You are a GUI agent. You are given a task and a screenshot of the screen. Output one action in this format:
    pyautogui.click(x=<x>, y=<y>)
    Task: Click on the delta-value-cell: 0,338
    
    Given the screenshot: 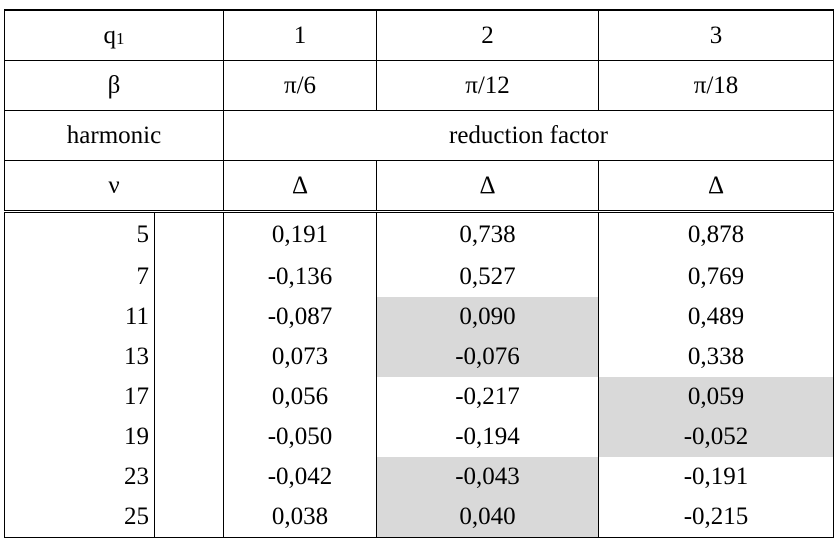 What is the action you would take?
    pyautogui.click(x=716, y=357)
    